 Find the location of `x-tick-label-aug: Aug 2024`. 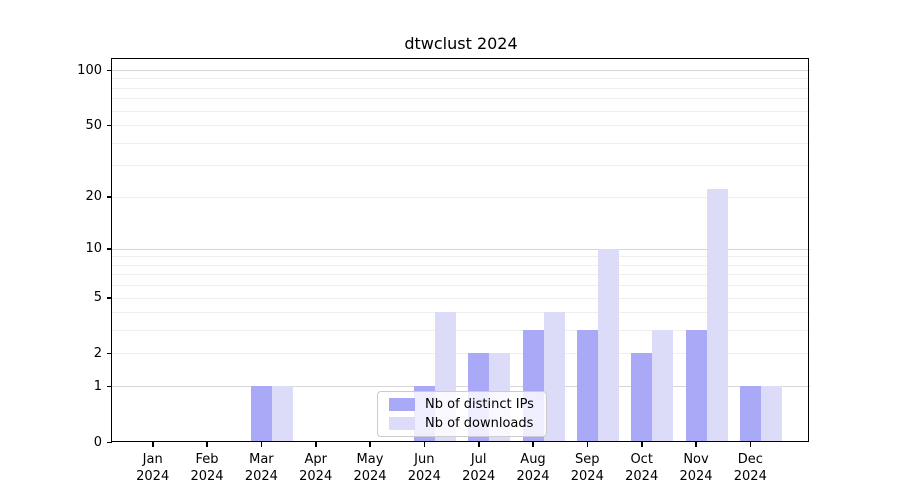

x-tick-label-aug: Aug 2024 is located at coordinates (533, 469).